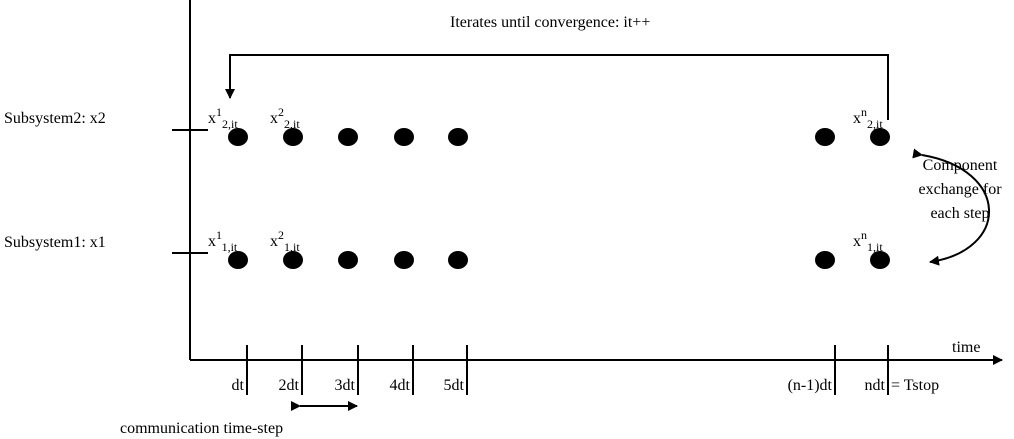 The image size is (1014, 439). I want to click on tick-label: 2dt, so click(289, 385).